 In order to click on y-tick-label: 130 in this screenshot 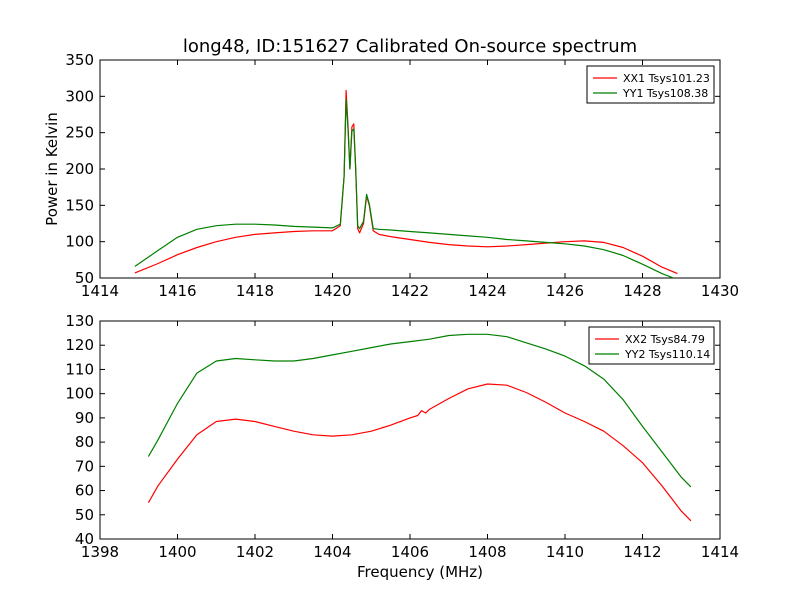, I will do `click(79, 321)`.